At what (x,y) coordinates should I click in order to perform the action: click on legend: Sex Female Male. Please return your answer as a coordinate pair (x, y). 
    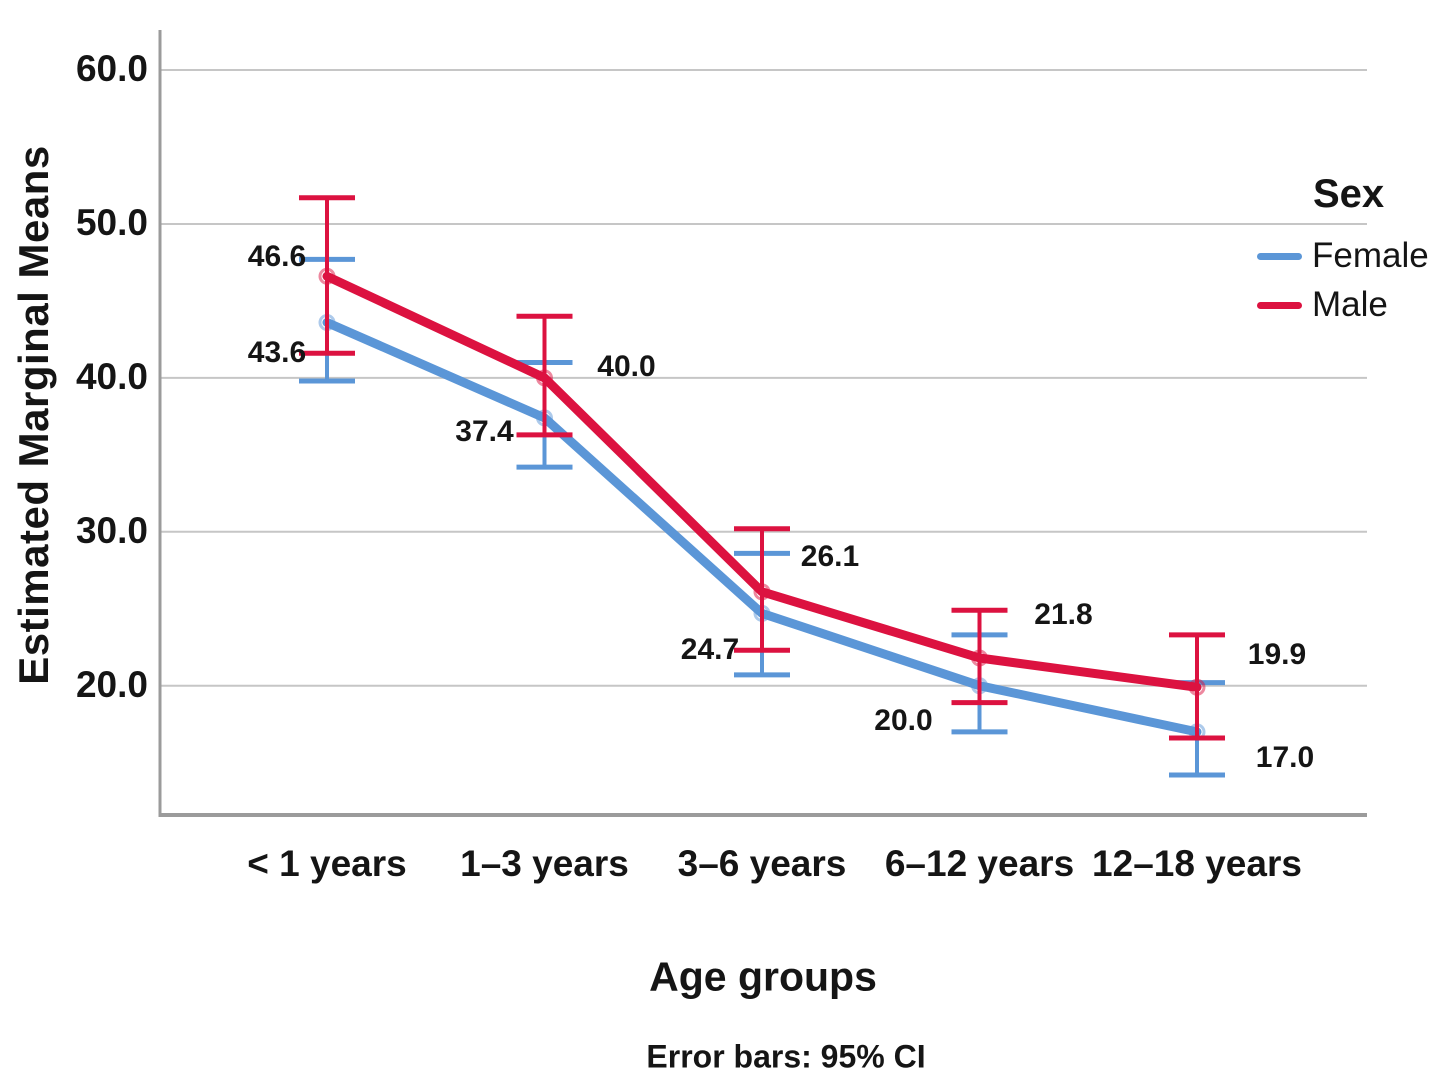
    Looking at the image, I should click on (1343, 248).